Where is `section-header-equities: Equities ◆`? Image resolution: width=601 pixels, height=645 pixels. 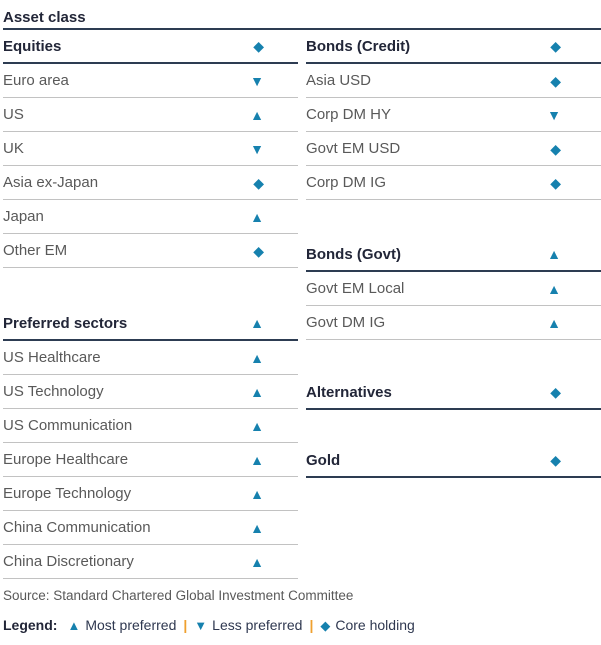 section-header-equities: Equities ◆ is located at coordinates (150, 47).